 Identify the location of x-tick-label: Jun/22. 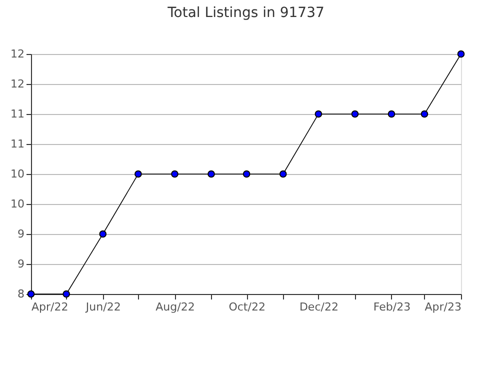
(102, 307).